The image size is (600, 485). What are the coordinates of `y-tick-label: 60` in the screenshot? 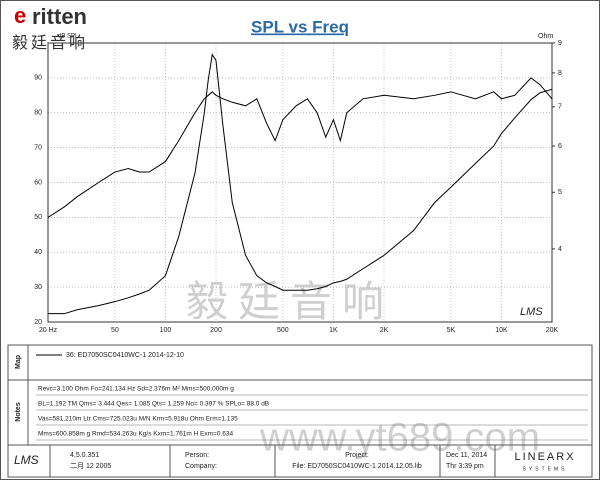 It's located at (38, 182).